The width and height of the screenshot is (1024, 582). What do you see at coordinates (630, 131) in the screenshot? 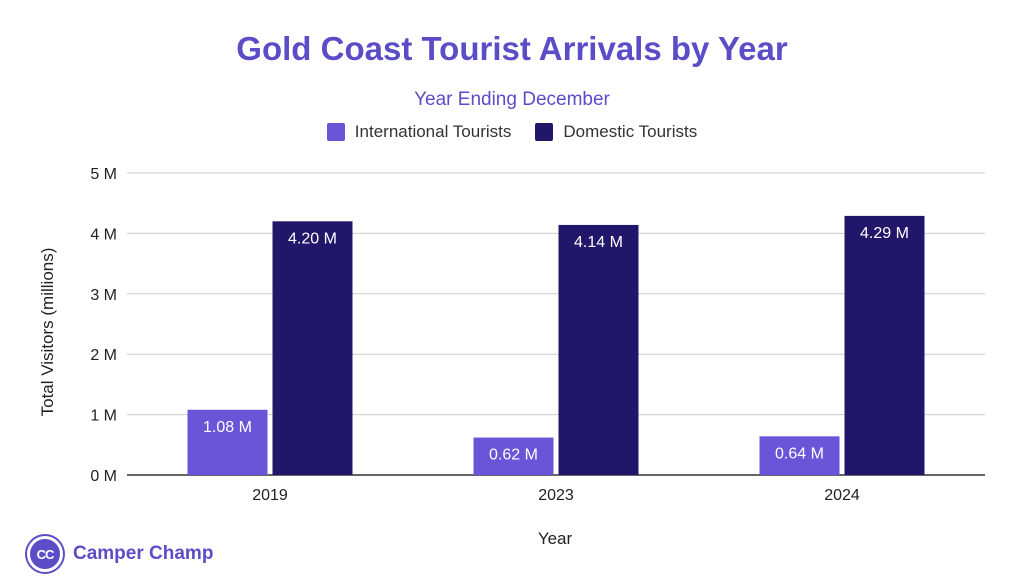
I see `legend-label-domestic: Domestic Tourists` at bounding box center [630, 131].